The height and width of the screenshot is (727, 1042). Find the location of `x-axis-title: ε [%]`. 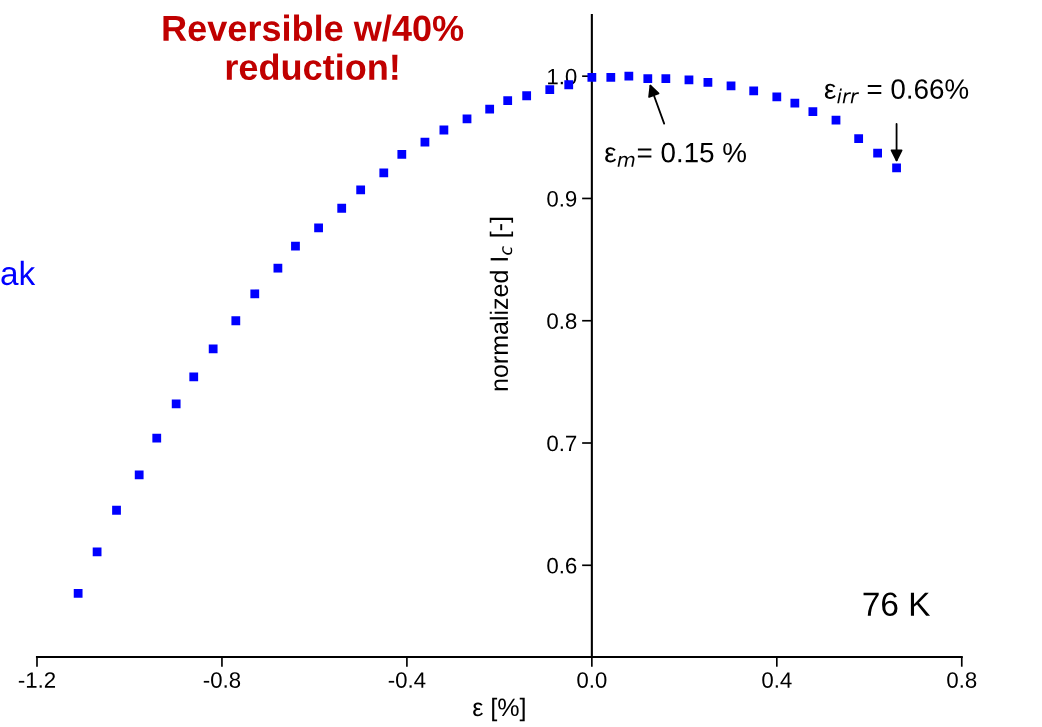

x-axis-title: ε [%] is located at coordinates (499, 709).